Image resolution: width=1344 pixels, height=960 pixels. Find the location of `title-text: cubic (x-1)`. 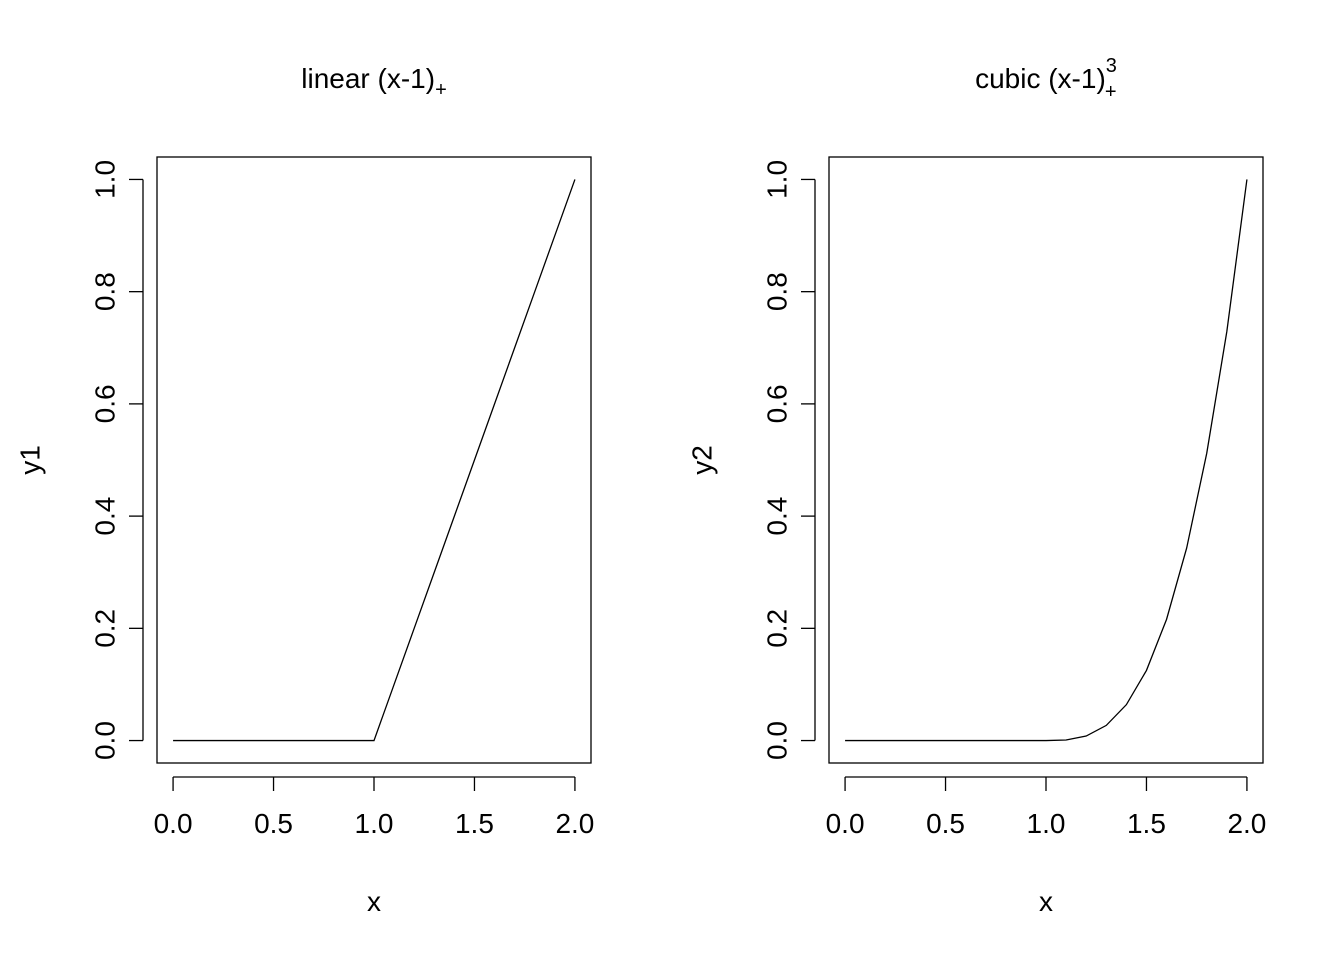

title-text: cubic (x-1) is located at coordinates (1040, 78).